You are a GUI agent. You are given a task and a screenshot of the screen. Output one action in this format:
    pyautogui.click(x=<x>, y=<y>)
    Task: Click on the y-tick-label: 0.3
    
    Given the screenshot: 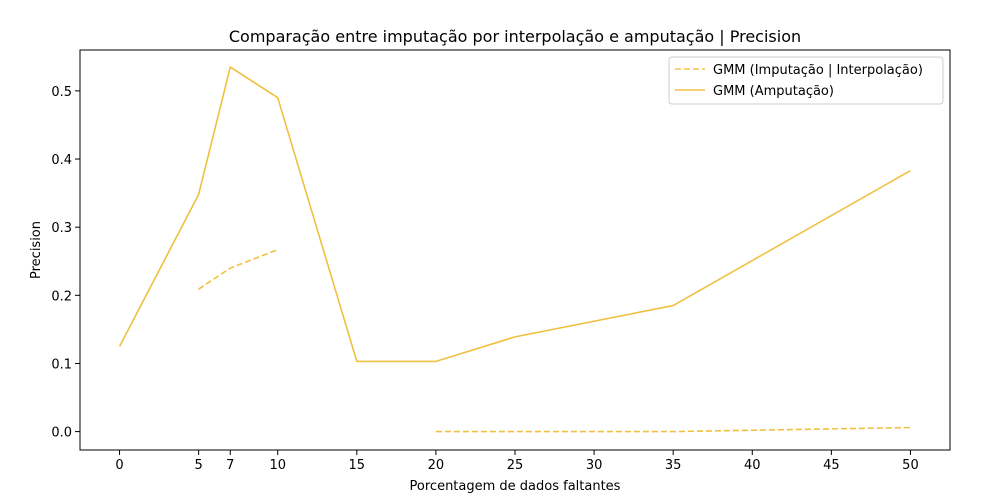 What is the action you would take?
    pyautogui.click(x=61, y=228)
    